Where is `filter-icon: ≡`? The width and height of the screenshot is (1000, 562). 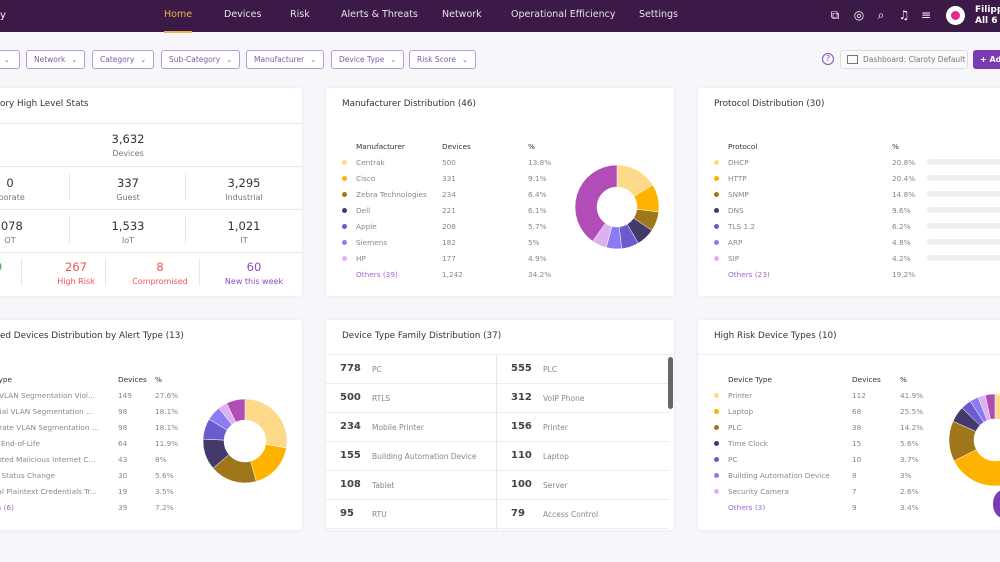
filter-icon: ≡ is located at coordinates (926, 15).